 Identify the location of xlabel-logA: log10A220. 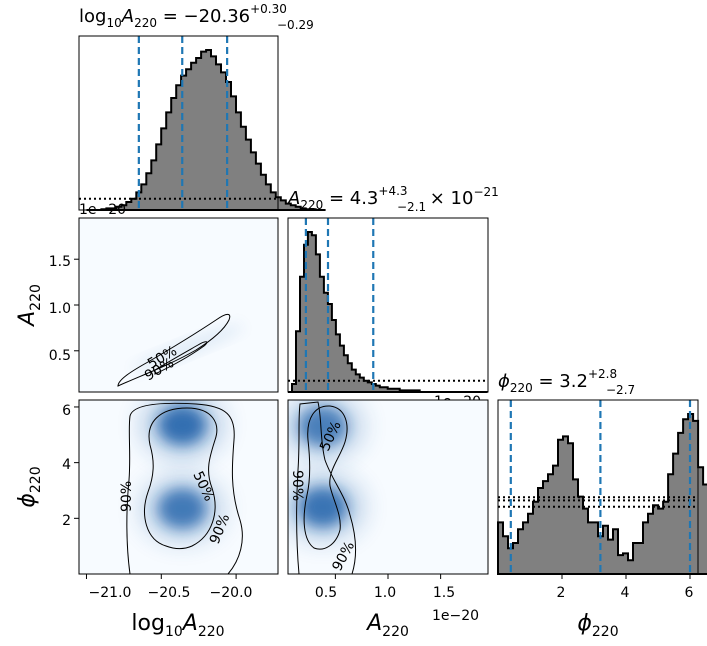
(177, 625).